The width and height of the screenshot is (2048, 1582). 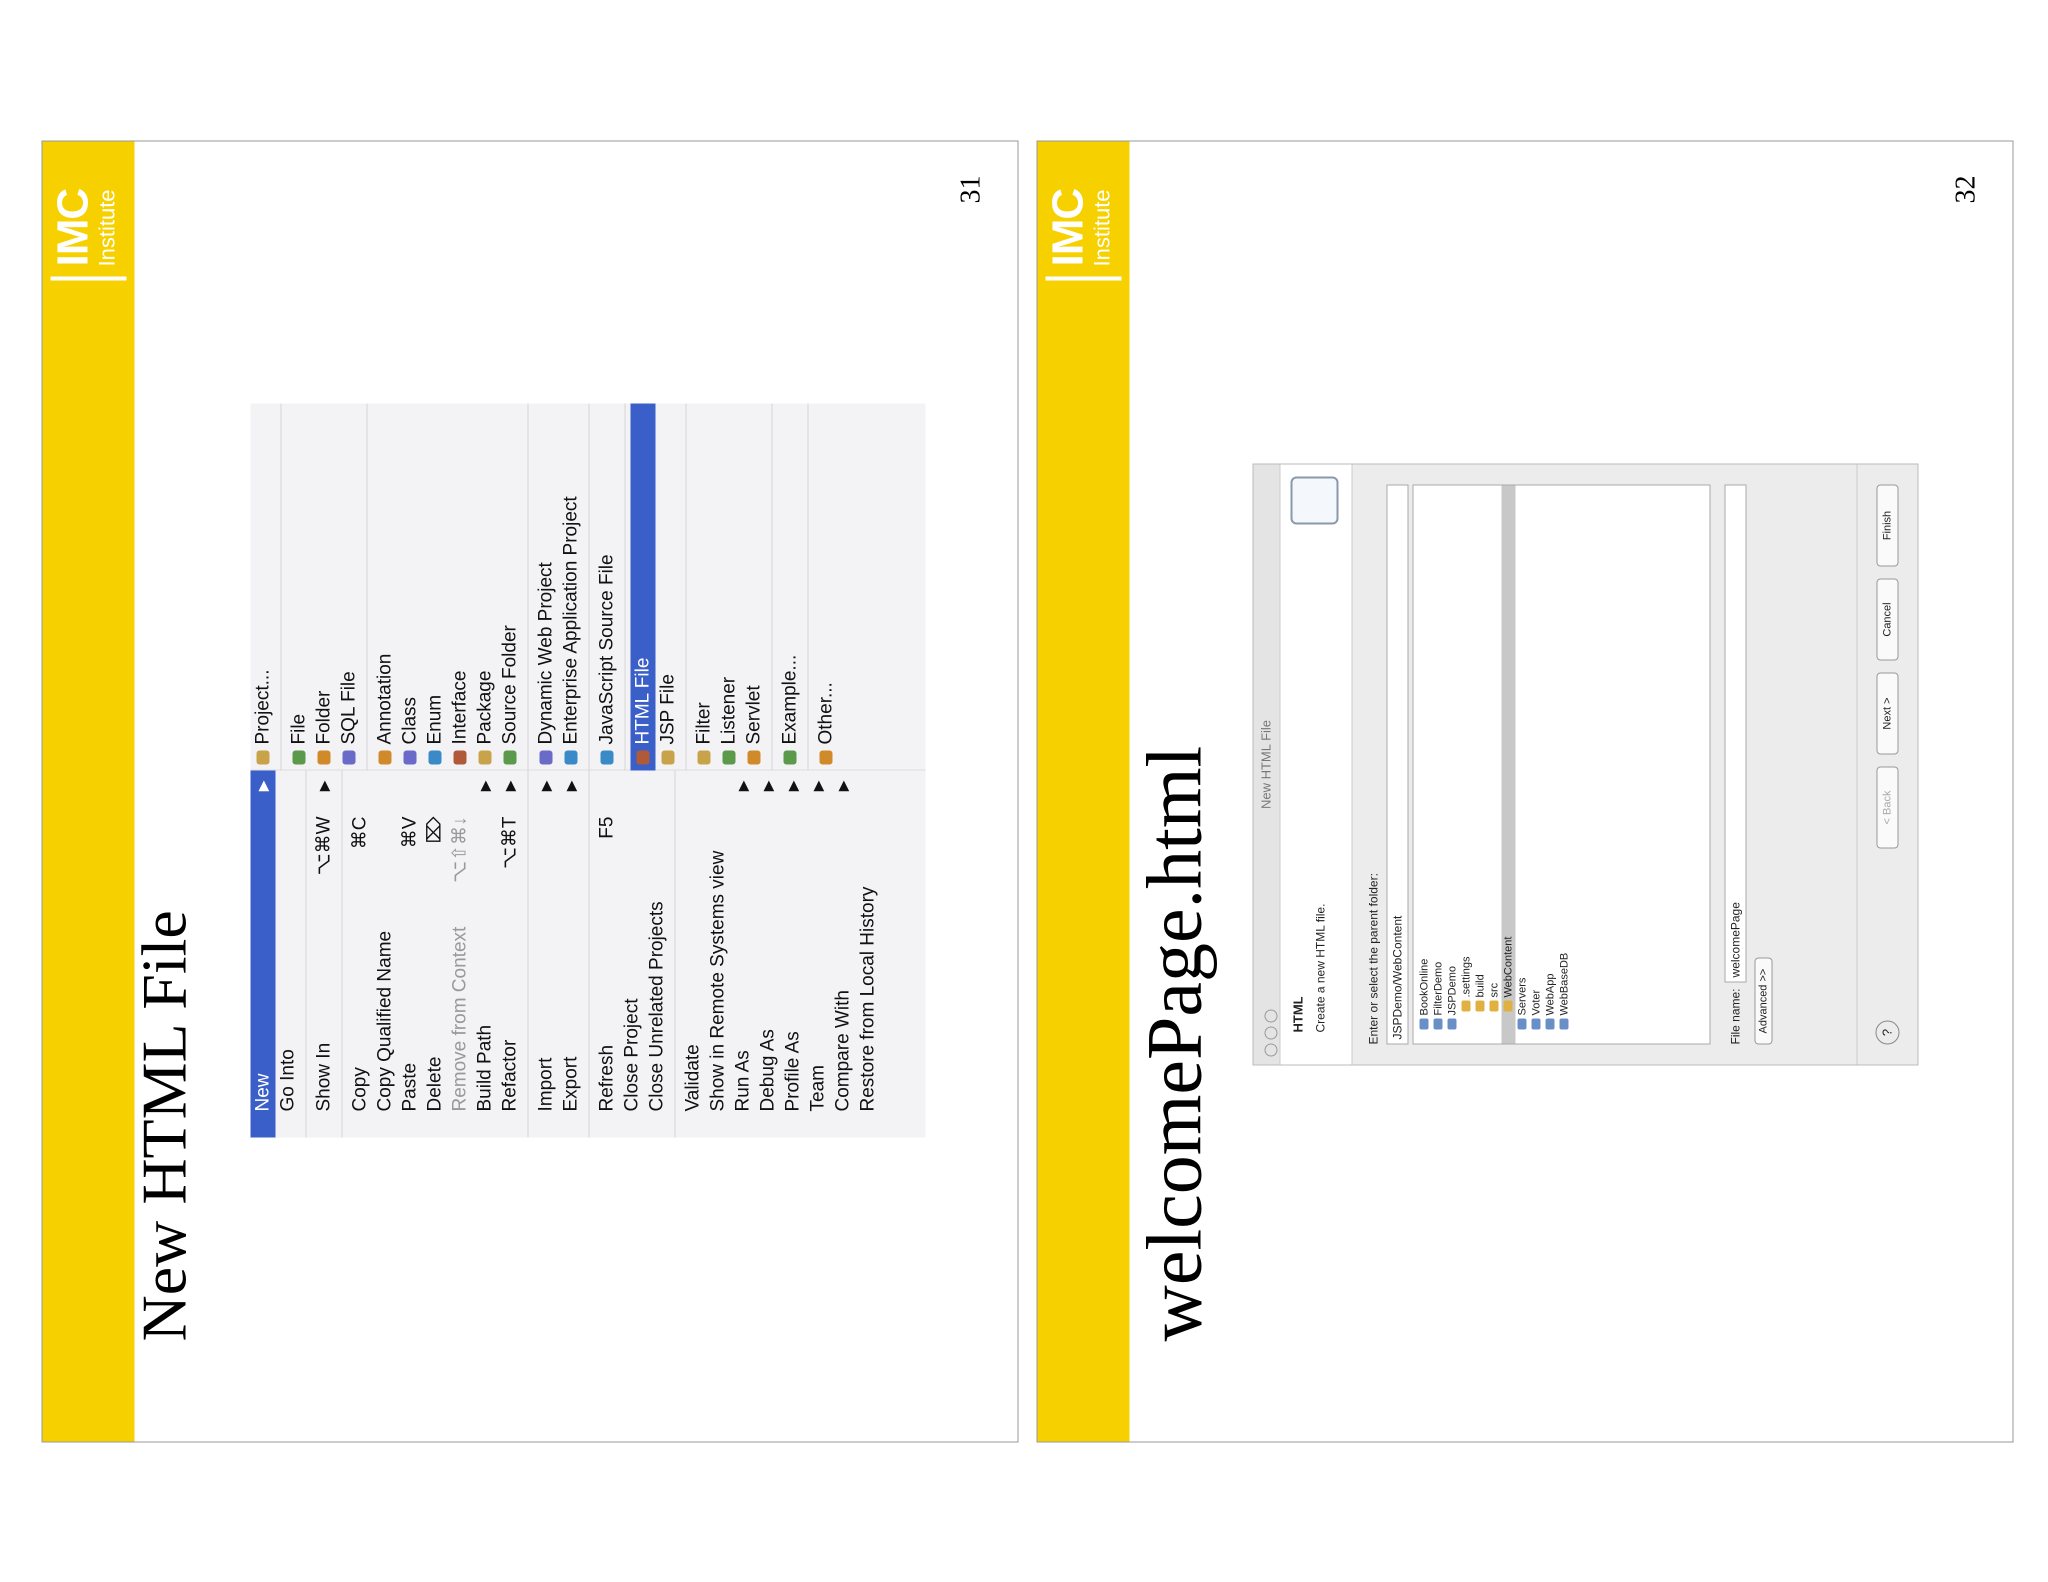 I want to click on menu-item: Filter, so click(x=704, y=587).